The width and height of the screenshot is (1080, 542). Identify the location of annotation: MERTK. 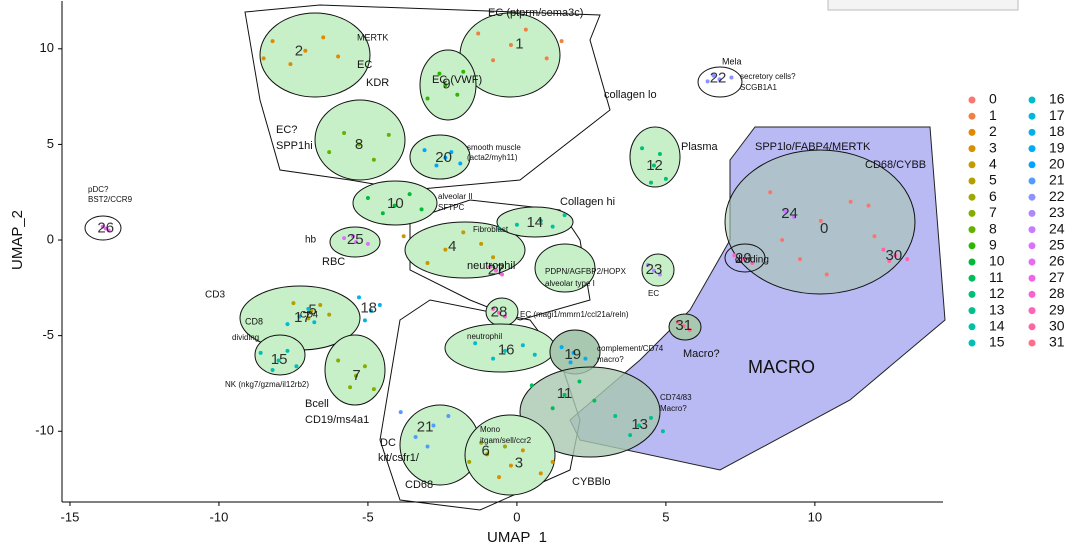
(372, 37).